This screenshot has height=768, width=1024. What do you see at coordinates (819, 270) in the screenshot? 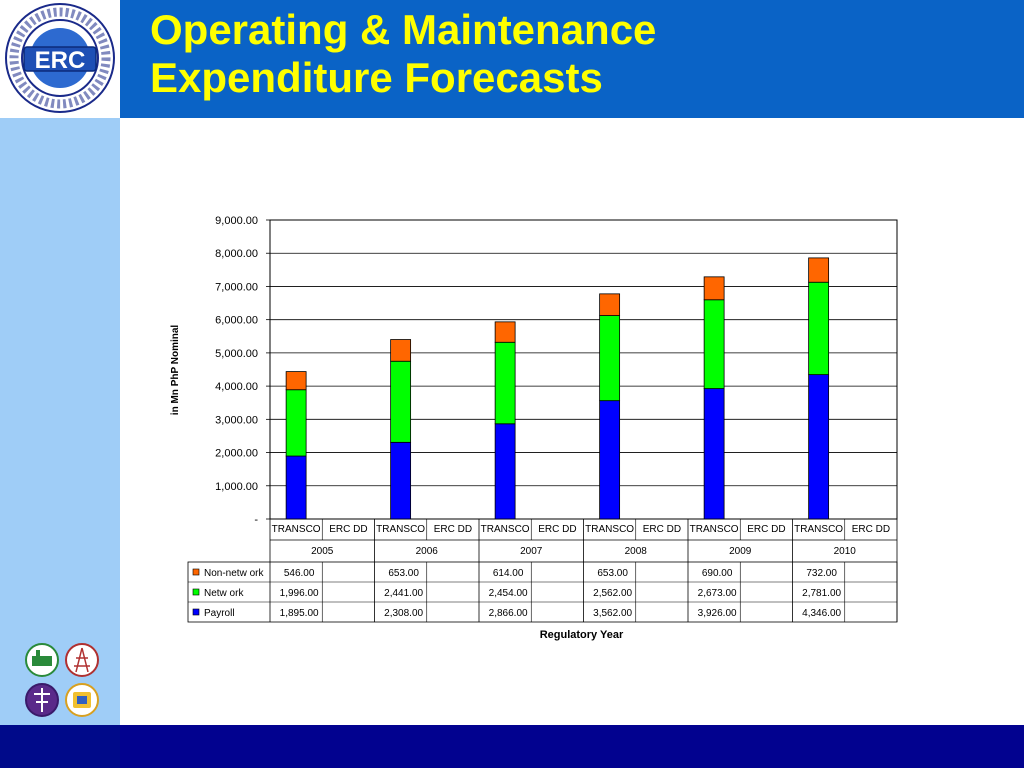
I see `bar-non-network-2010` at bounding box center [819, 270].